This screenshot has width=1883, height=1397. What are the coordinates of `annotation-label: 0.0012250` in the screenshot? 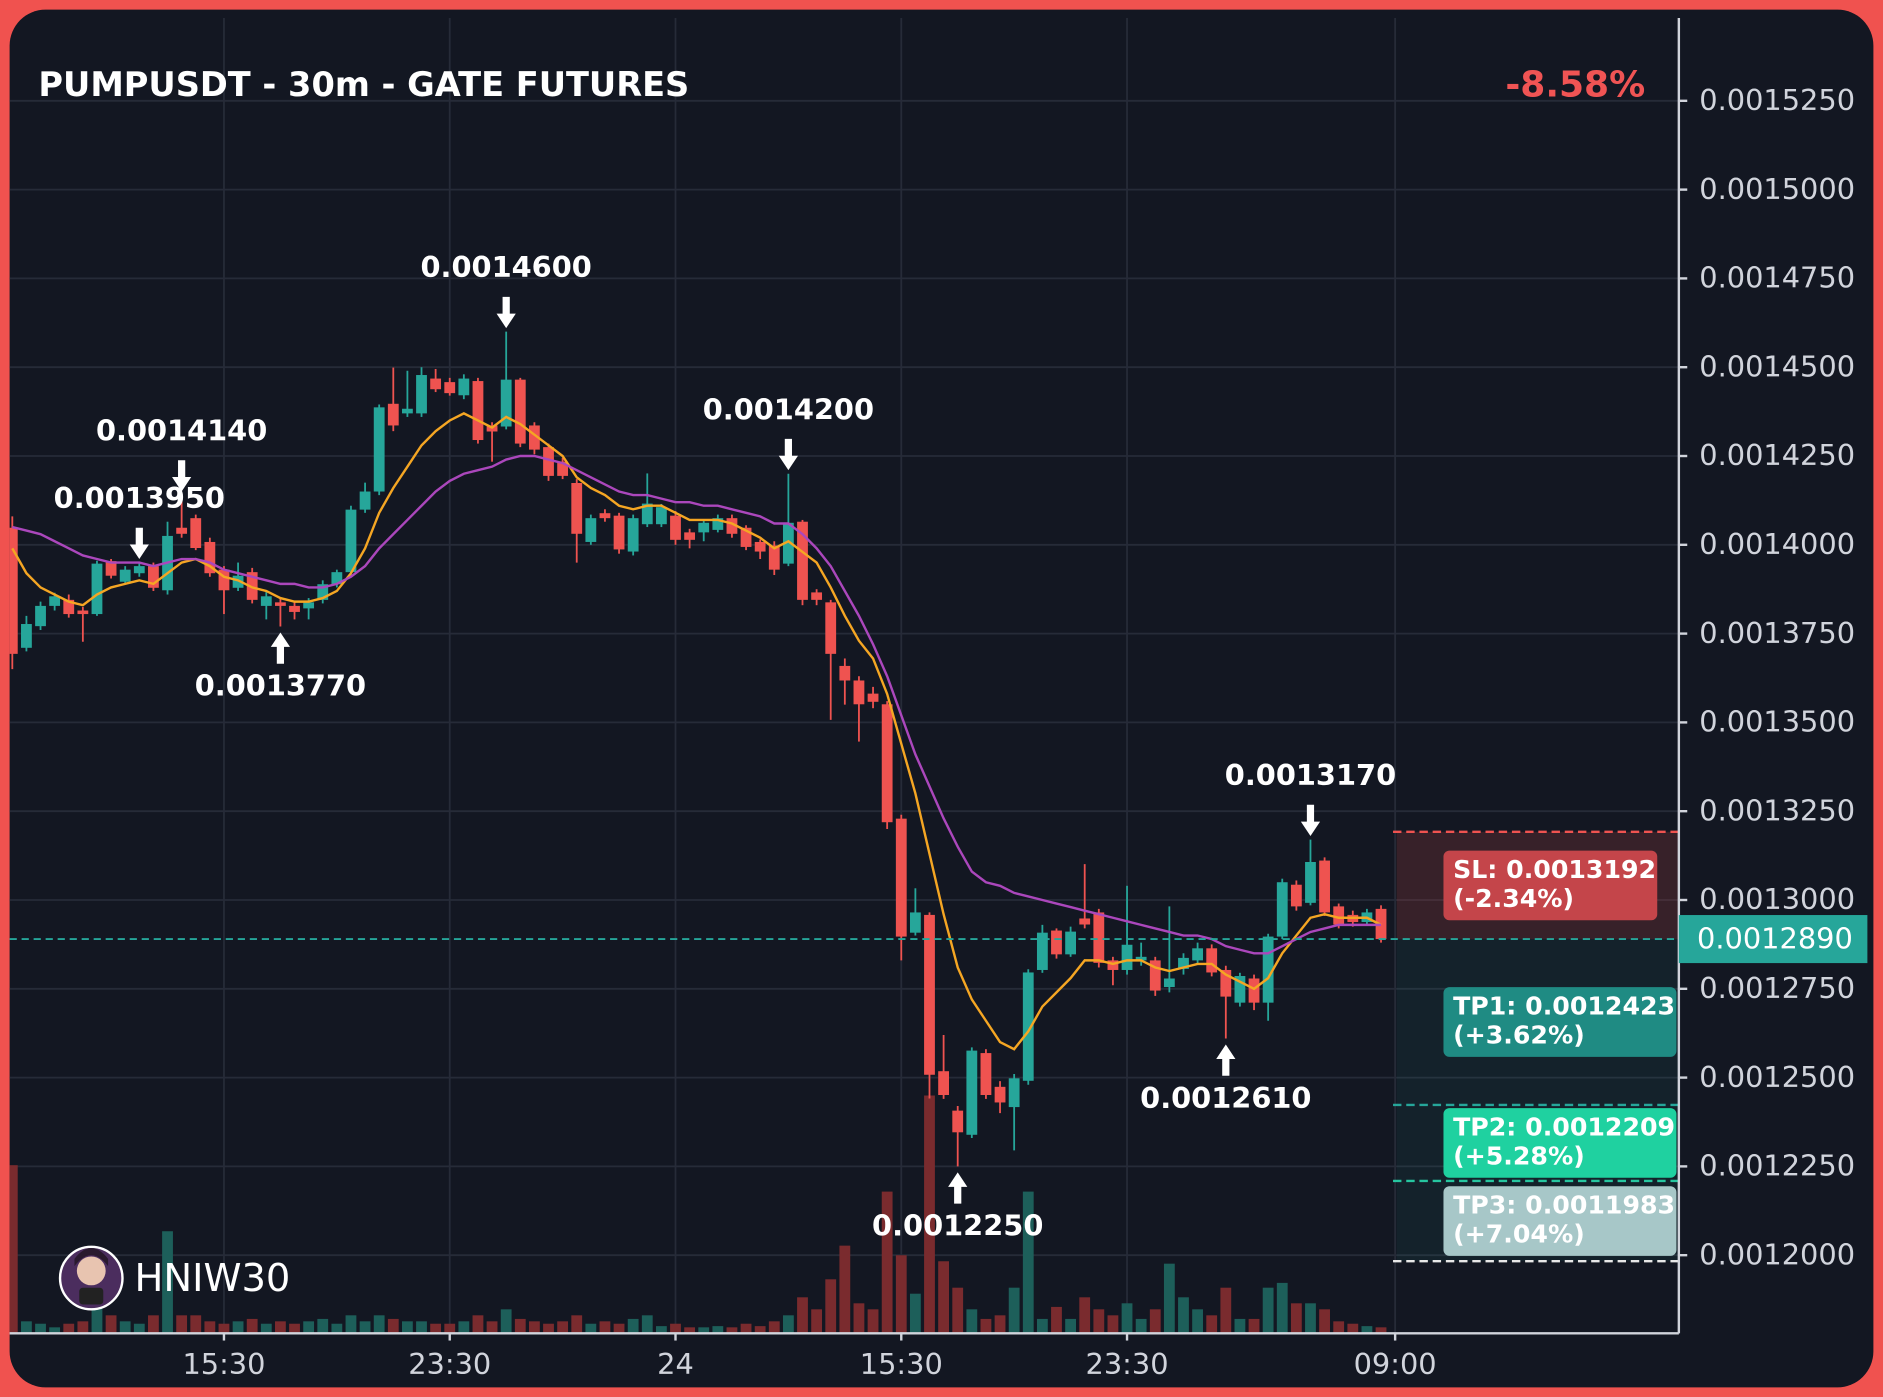 It's located at (957, 1226).